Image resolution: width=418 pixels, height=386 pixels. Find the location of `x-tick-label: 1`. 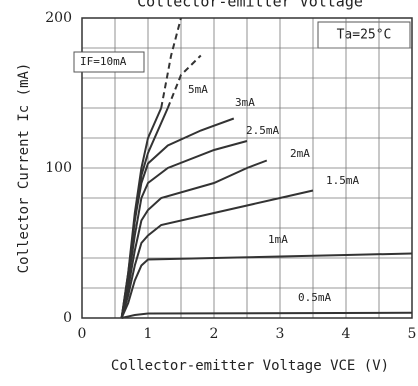

x-tick-label: 1 is located at coordinates (148, 334).